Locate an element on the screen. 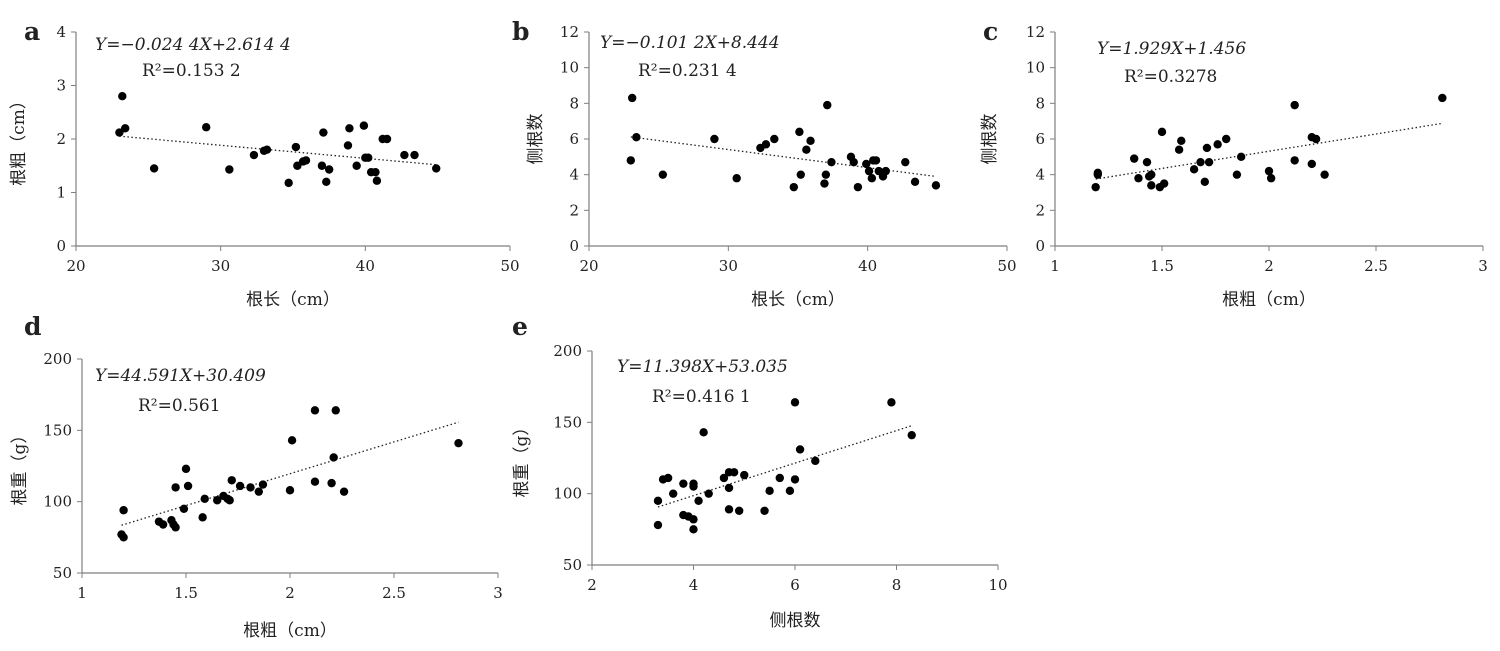 This screenshot has height=651, width=1500. r-squared: R²=0.561 is located at coordinates (179, 406).